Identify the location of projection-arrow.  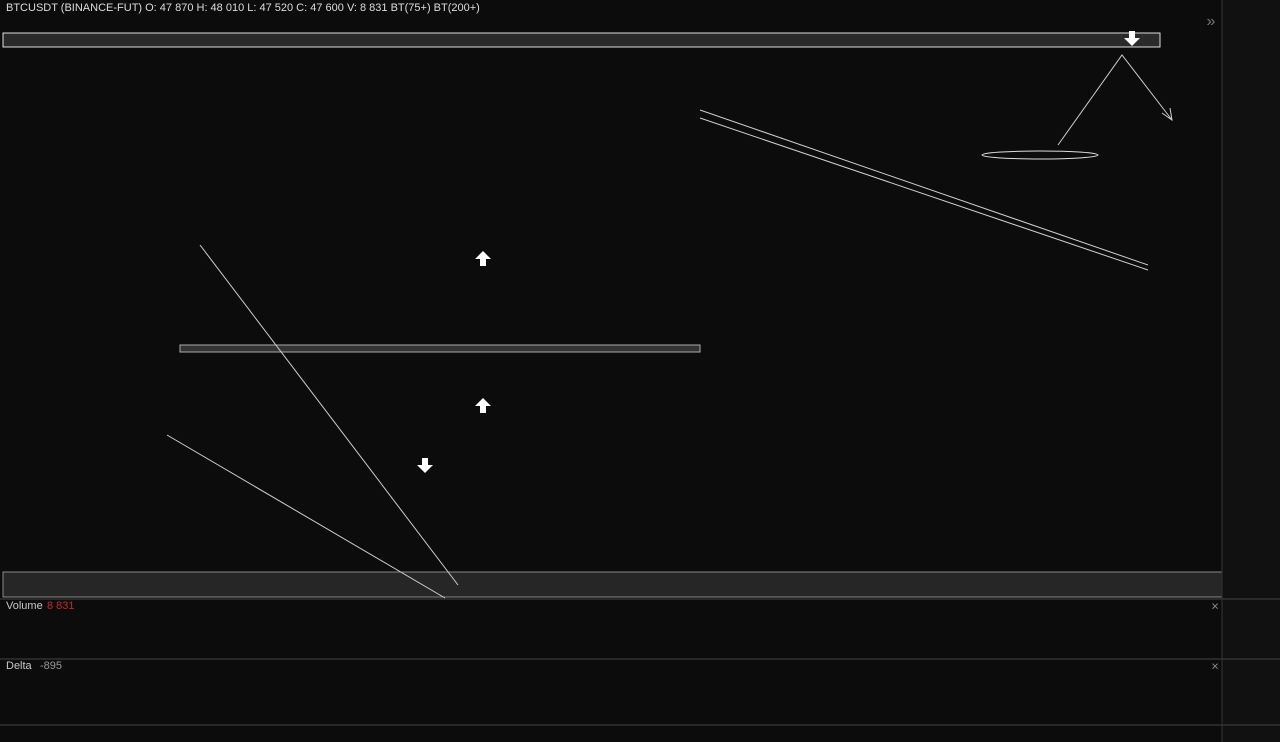
(1115, 100).